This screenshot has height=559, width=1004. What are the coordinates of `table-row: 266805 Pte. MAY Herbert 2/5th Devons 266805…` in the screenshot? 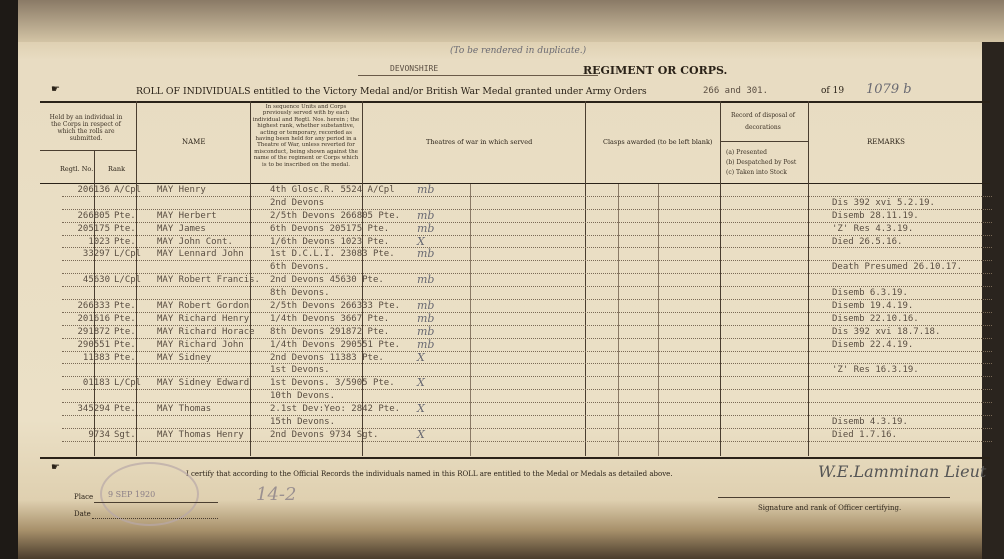 It's located at (527, 215).